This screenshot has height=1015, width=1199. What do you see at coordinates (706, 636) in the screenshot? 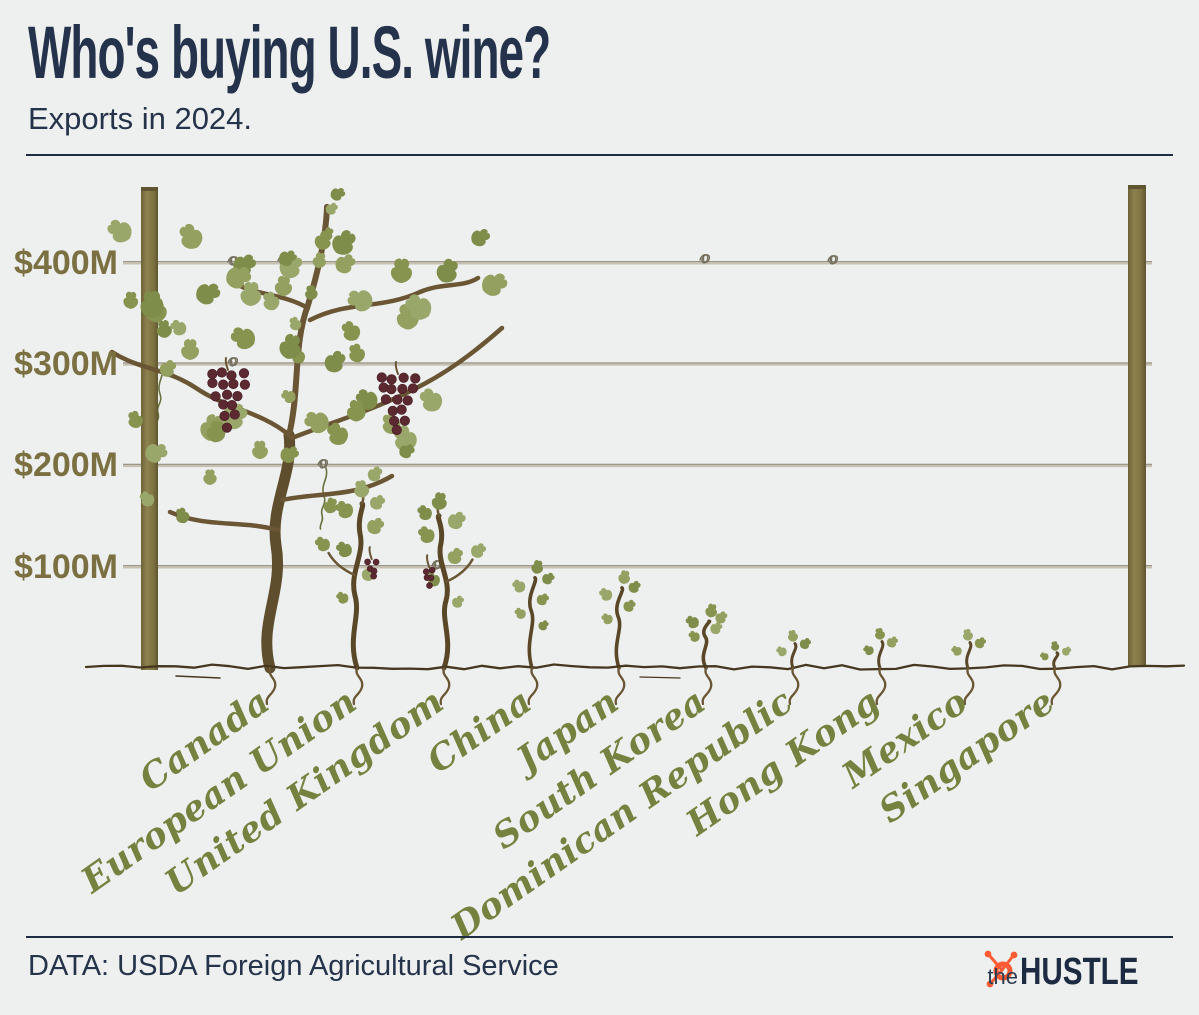
I see `vine-south-korea` at bounding box center [706, 636].